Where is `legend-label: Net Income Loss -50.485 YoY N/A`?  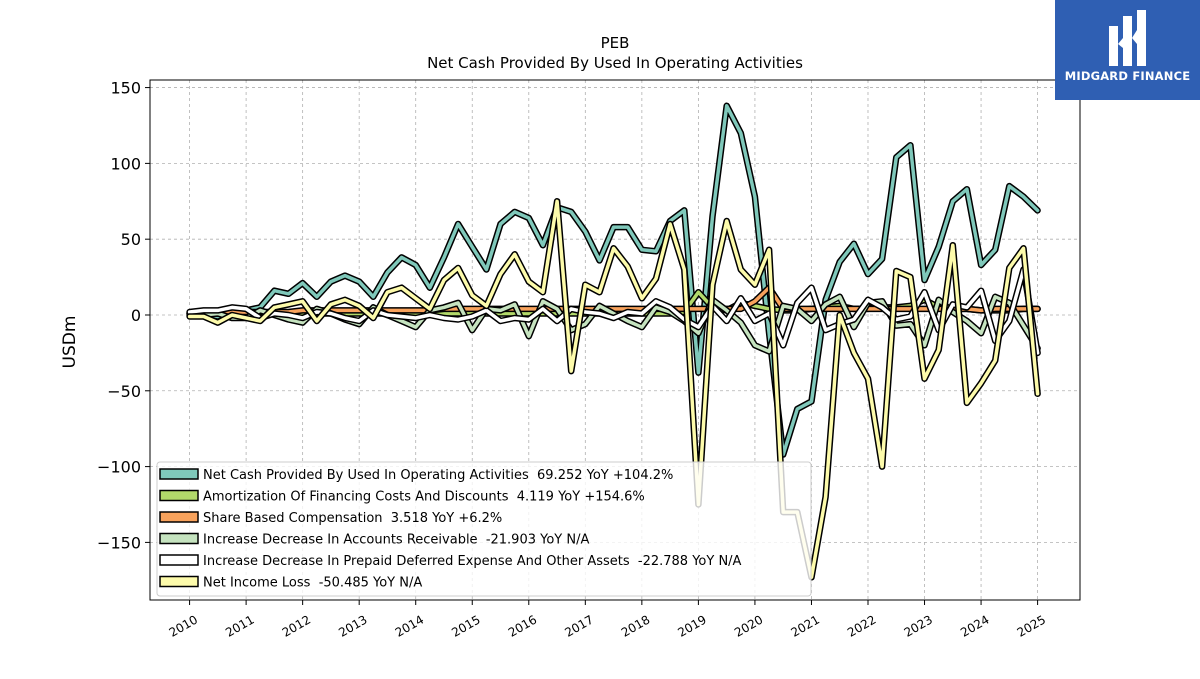
legend-label: Net Income Loss -50.485 YoY N/A is located at coordinates (312, 583).